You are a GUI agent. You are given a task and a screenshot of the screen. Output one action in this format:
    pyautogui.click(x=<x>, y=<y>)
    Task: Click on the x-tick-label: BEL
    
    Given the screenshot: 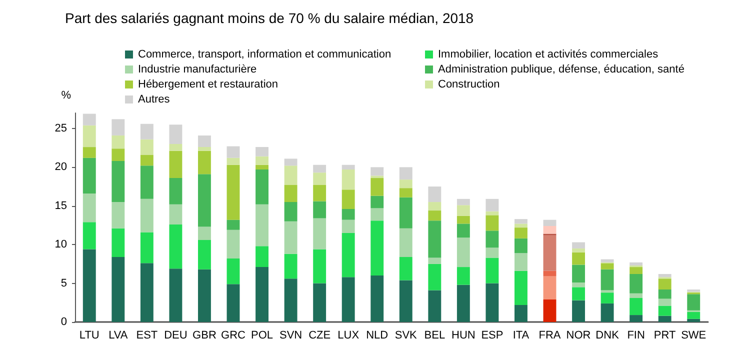 What is the action you would take?
    pyautogui.click(x=435, y=336)
    